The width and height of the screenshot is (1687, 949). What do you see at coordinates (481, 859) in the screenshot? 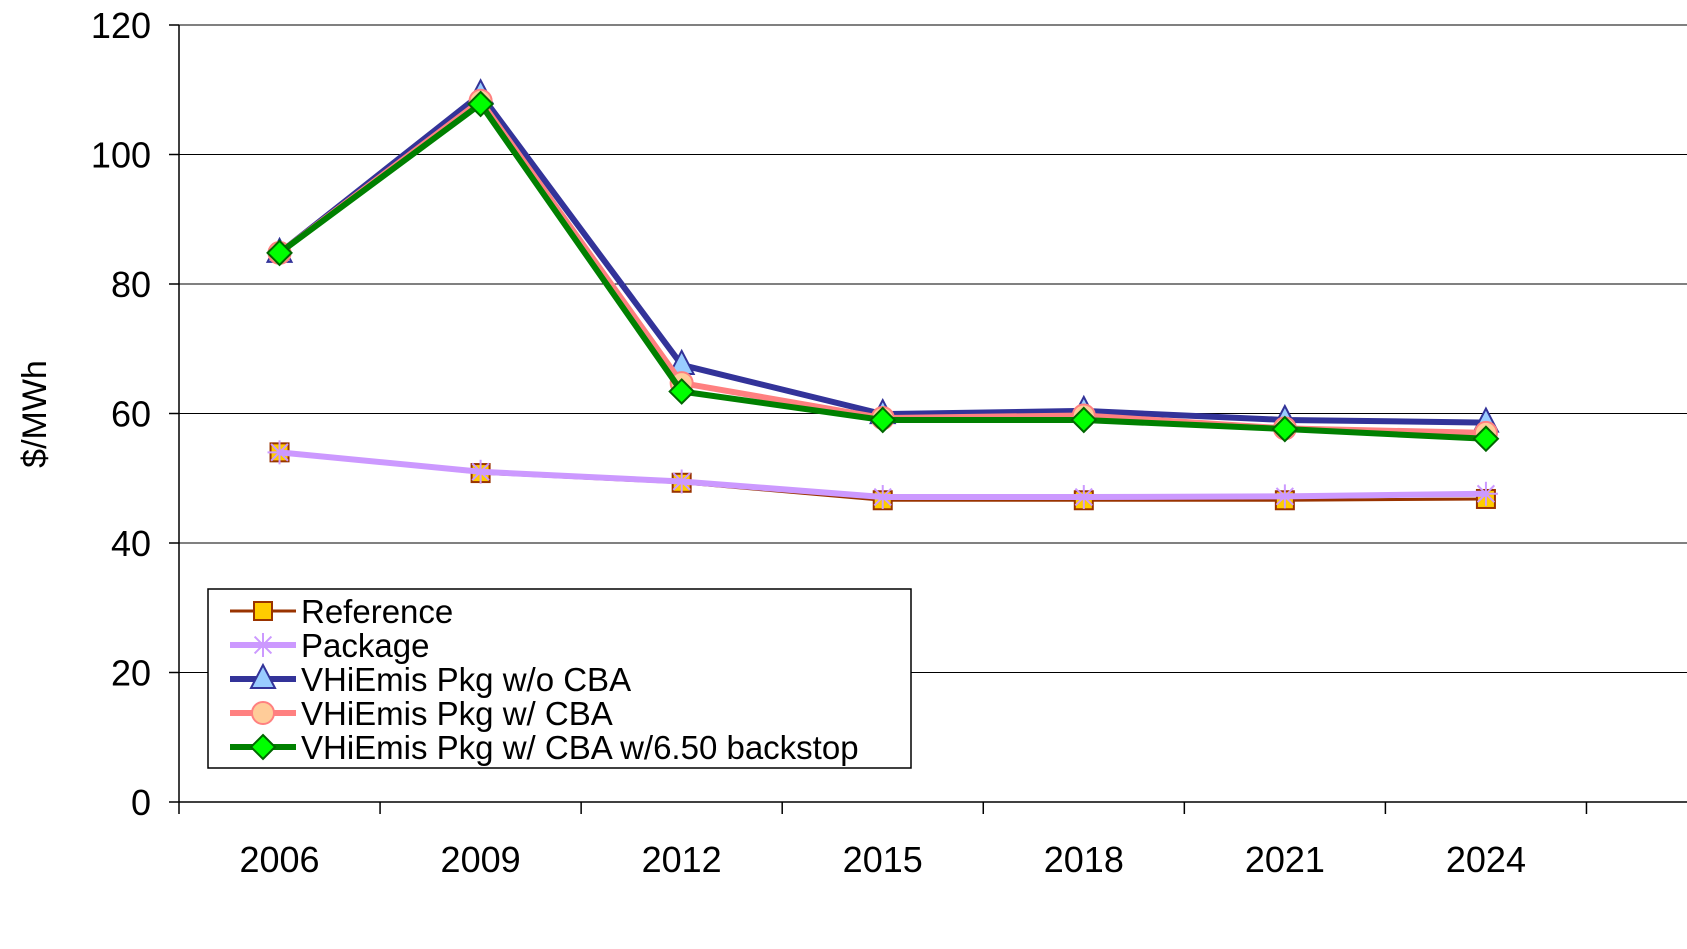
I see `x-tick-label: 2009` at bounding box center [481, 859].